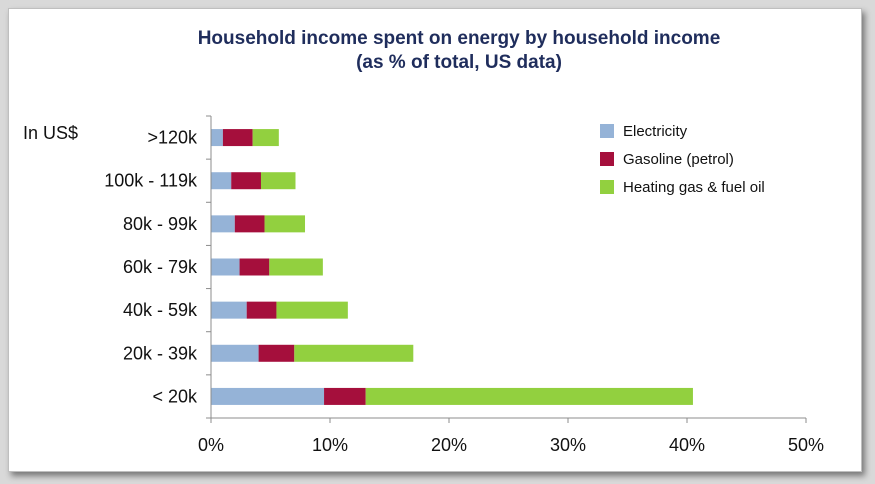  Describe the element at coordinates (172, 138) in the screenshot. I see `y-tick-label: >120k` at that location.